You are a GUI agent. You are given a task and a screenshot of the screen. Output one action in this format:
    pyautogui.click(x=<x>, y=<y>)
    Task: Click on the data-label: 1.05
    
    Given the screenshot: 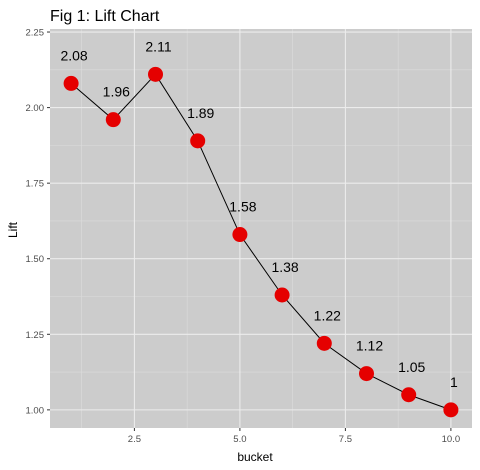 What is the action you would take?
    pyautogui.click(x=411, y=367)
    